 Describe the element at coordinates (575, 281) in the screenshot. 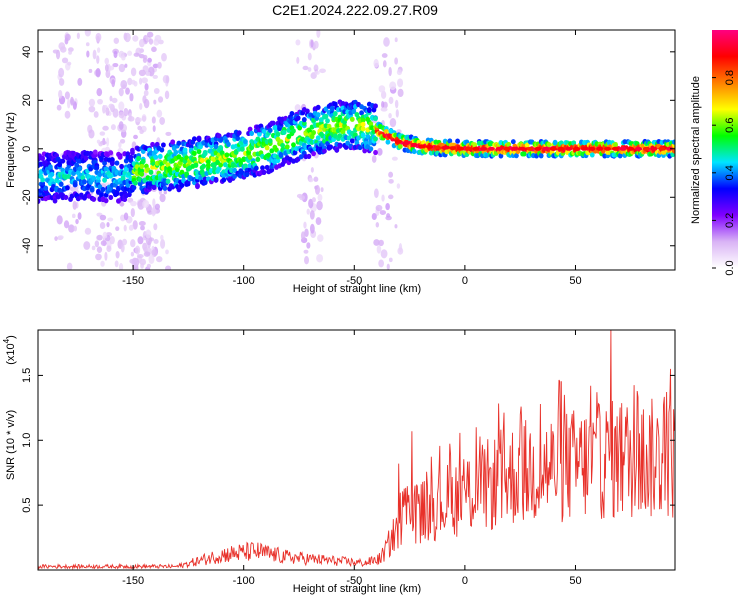

I see `x-tick-label: 50` at that location.